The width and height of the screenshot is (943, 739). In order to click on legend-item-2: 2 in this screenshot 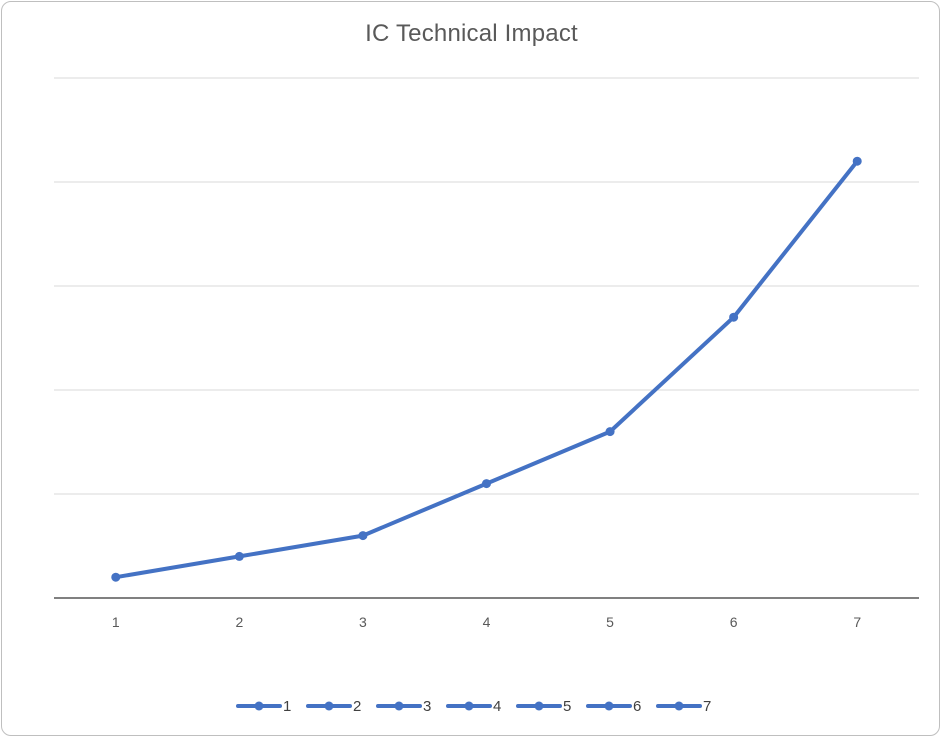, I will do `click(333, 706)`.